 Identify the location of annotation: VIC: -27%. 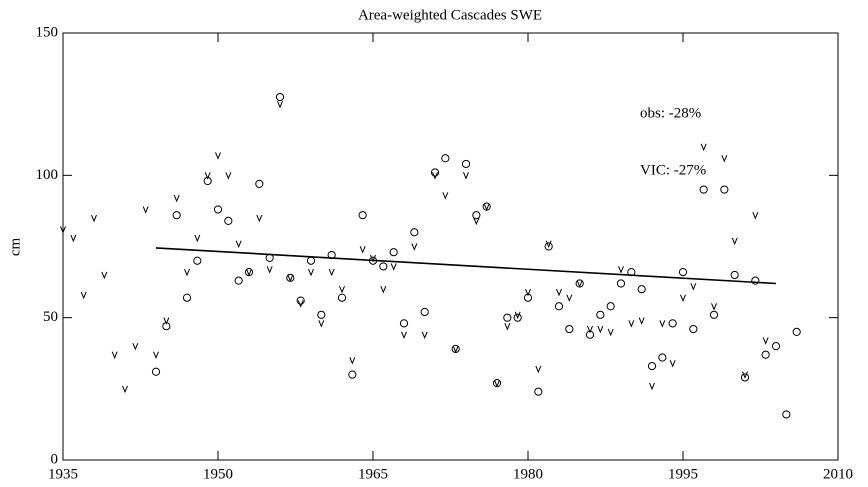
(673, 170).